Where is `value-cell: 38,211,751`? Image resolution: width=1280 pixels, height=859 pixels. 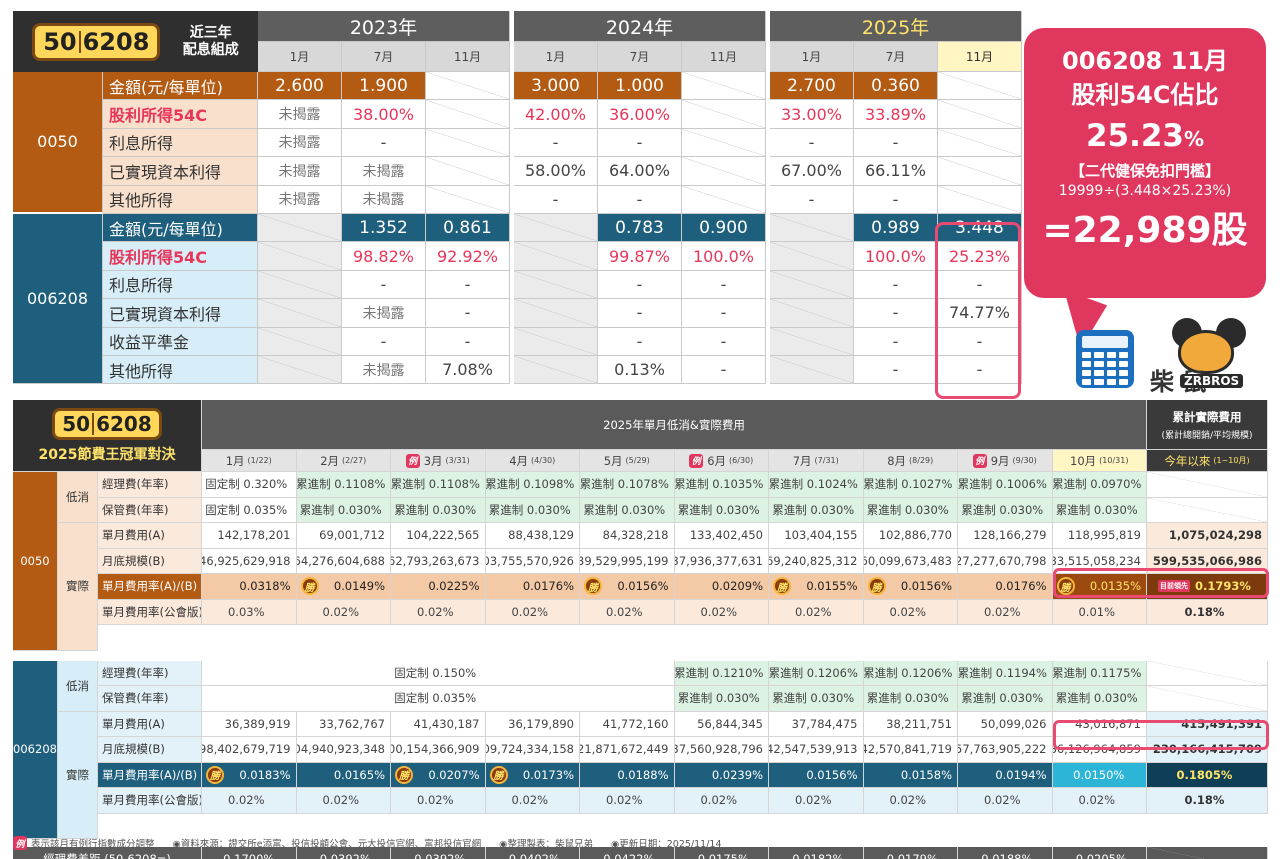
value-cell: 38,211,751 is located at coordinates (910, 724).